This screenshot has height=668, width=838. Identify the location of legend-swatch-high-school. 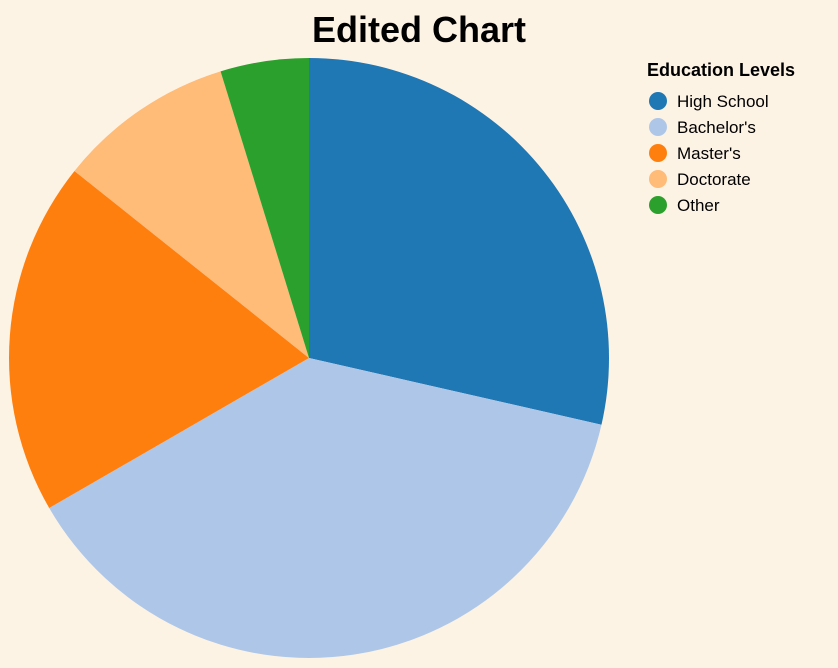
(658, 101).